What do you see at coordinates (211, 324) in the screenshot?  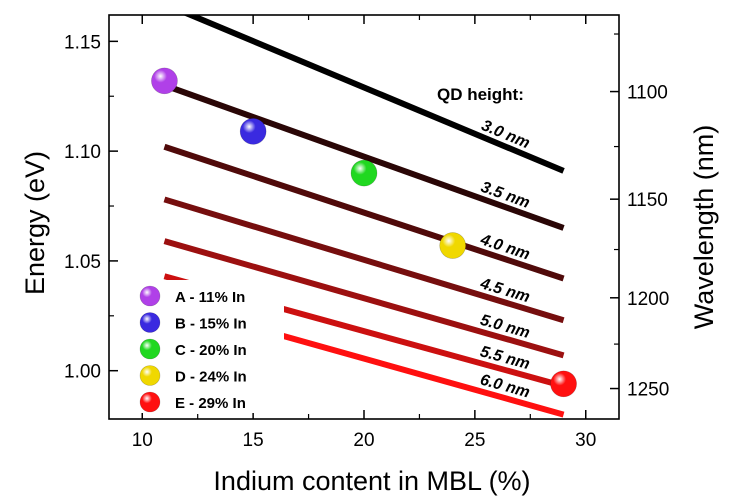 I see `legend-label: B - 15% In` at bounding box center [211, 324].